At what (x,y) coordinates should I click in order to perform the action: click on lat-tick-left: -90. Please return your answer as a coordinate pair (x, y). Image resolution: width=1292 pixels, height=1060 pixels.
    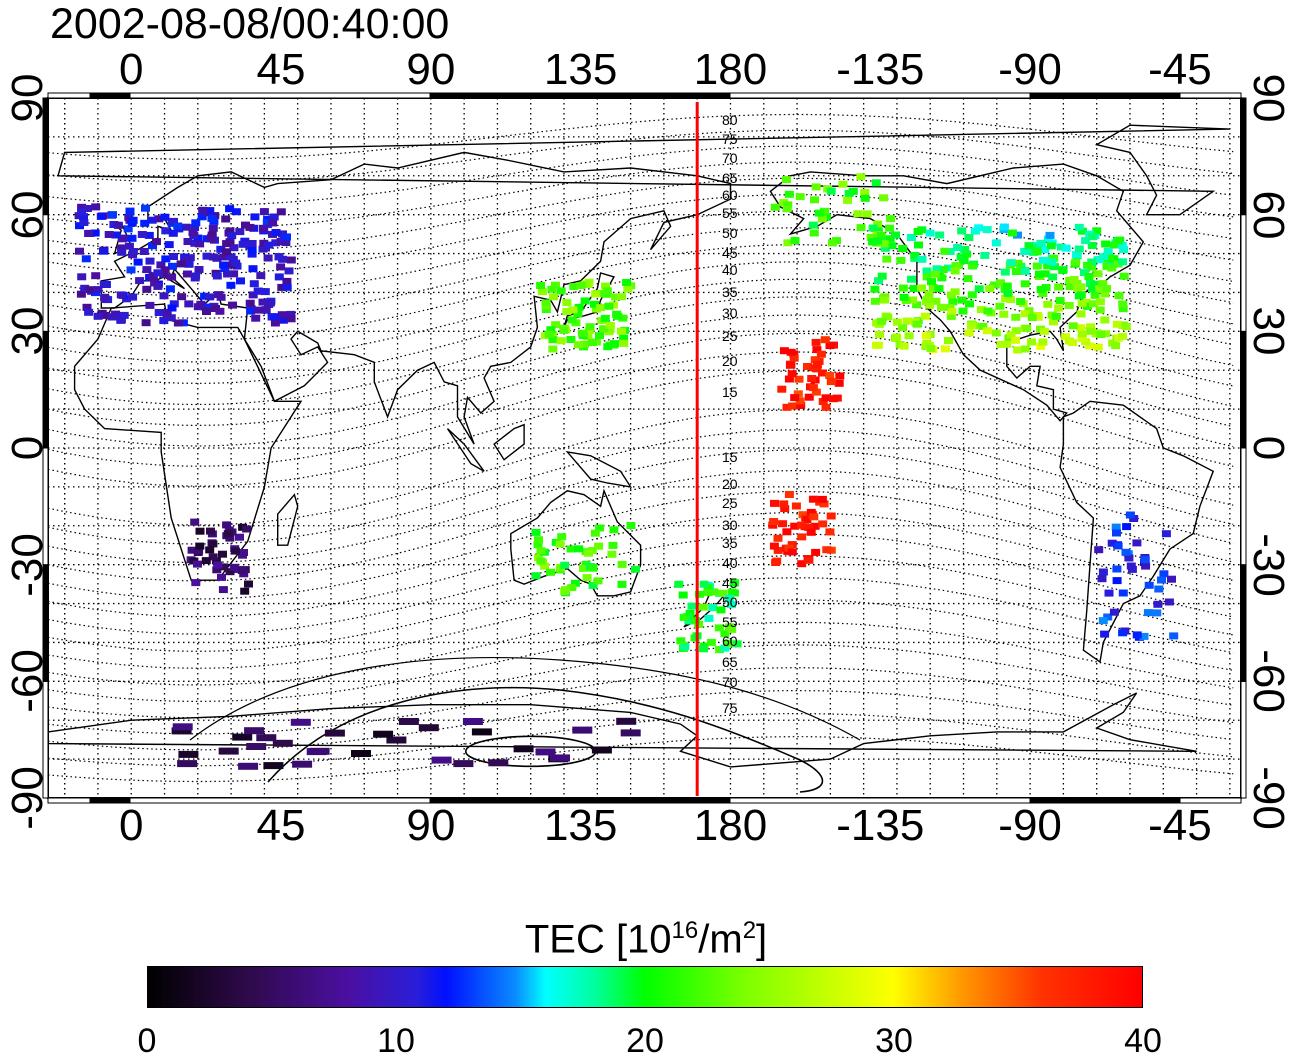
    Looking at the image, I should click on (27, 798).